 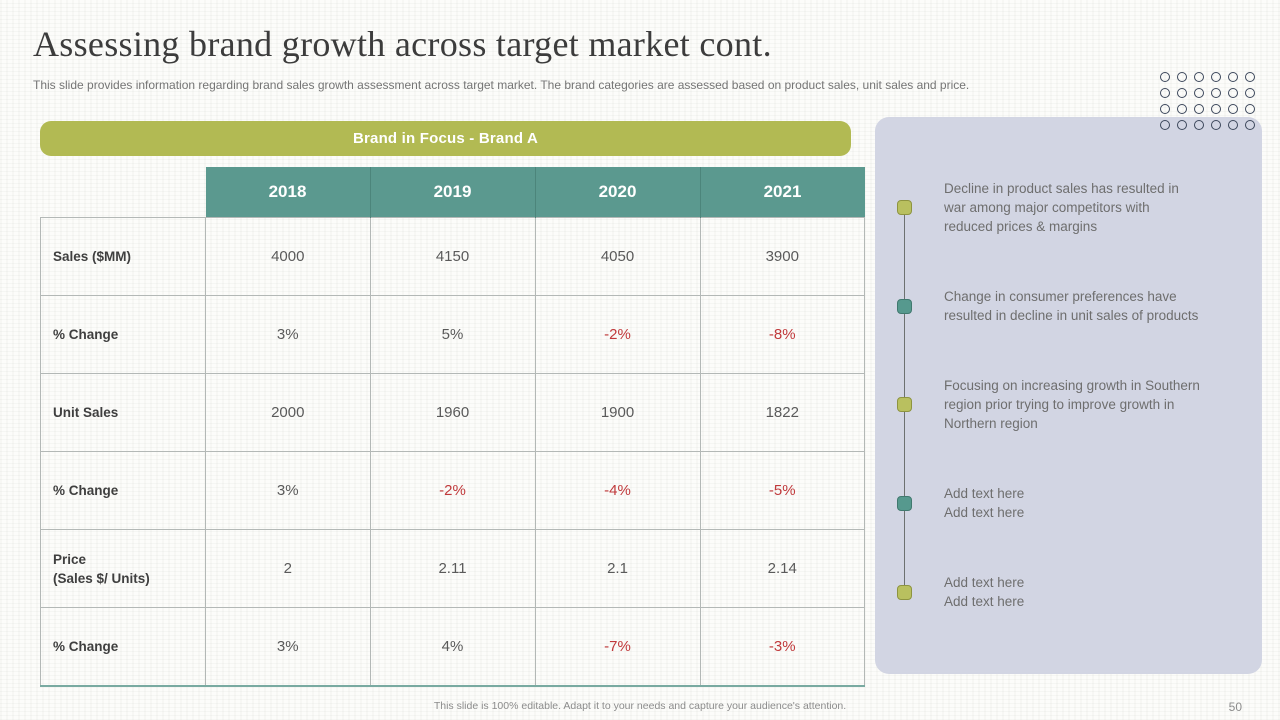 I want to click on table-row: % Change 3% 4% -7% -3%, so click(x=452, y=647).